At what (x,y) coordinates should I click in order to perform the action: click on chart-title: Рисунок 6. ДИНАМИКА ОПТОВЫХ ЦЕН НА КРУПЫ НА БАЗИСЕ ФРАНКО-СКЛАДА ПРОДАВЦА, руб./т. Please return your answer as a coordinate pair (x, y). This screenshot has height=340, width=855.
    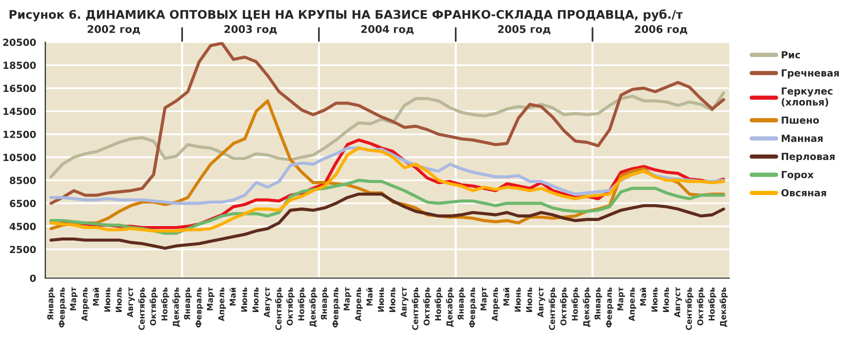
    Looking at the image, I should click on (346, 15).